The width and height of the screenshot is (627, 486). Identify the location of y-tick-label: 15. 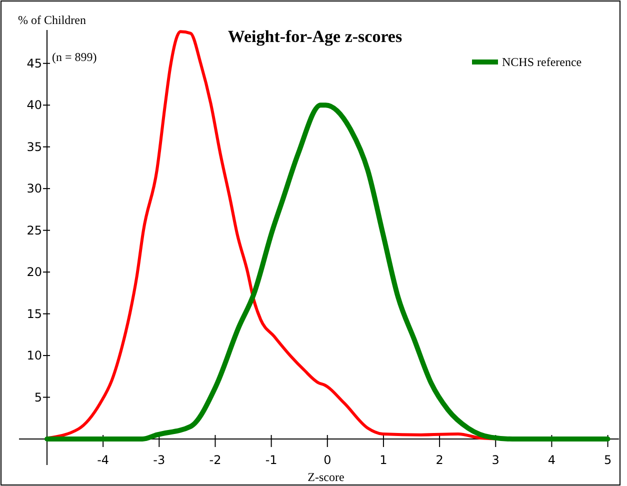
(34, 313).